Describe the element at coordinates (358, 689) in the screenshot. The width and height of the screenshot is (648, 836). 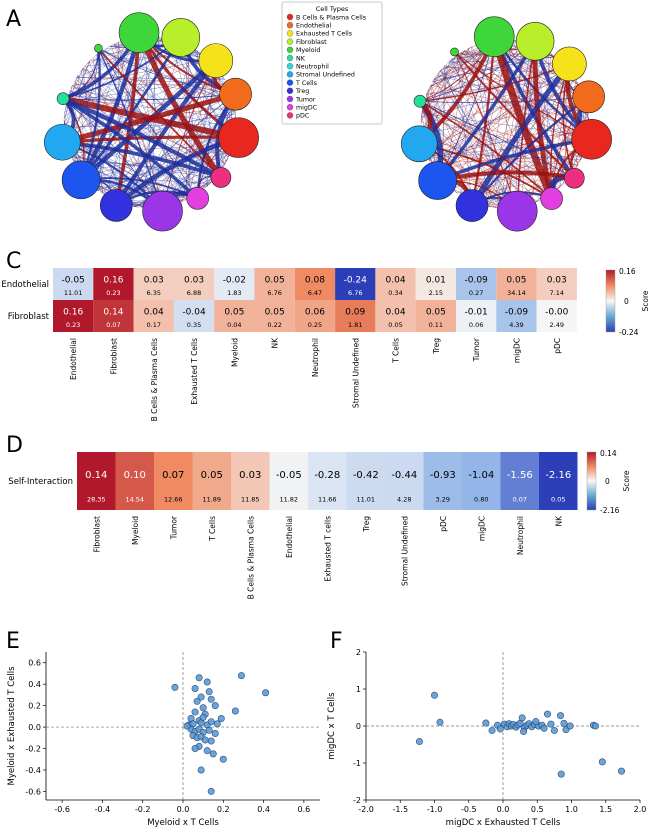
I see `y-tick-label-f: 1` at that location.